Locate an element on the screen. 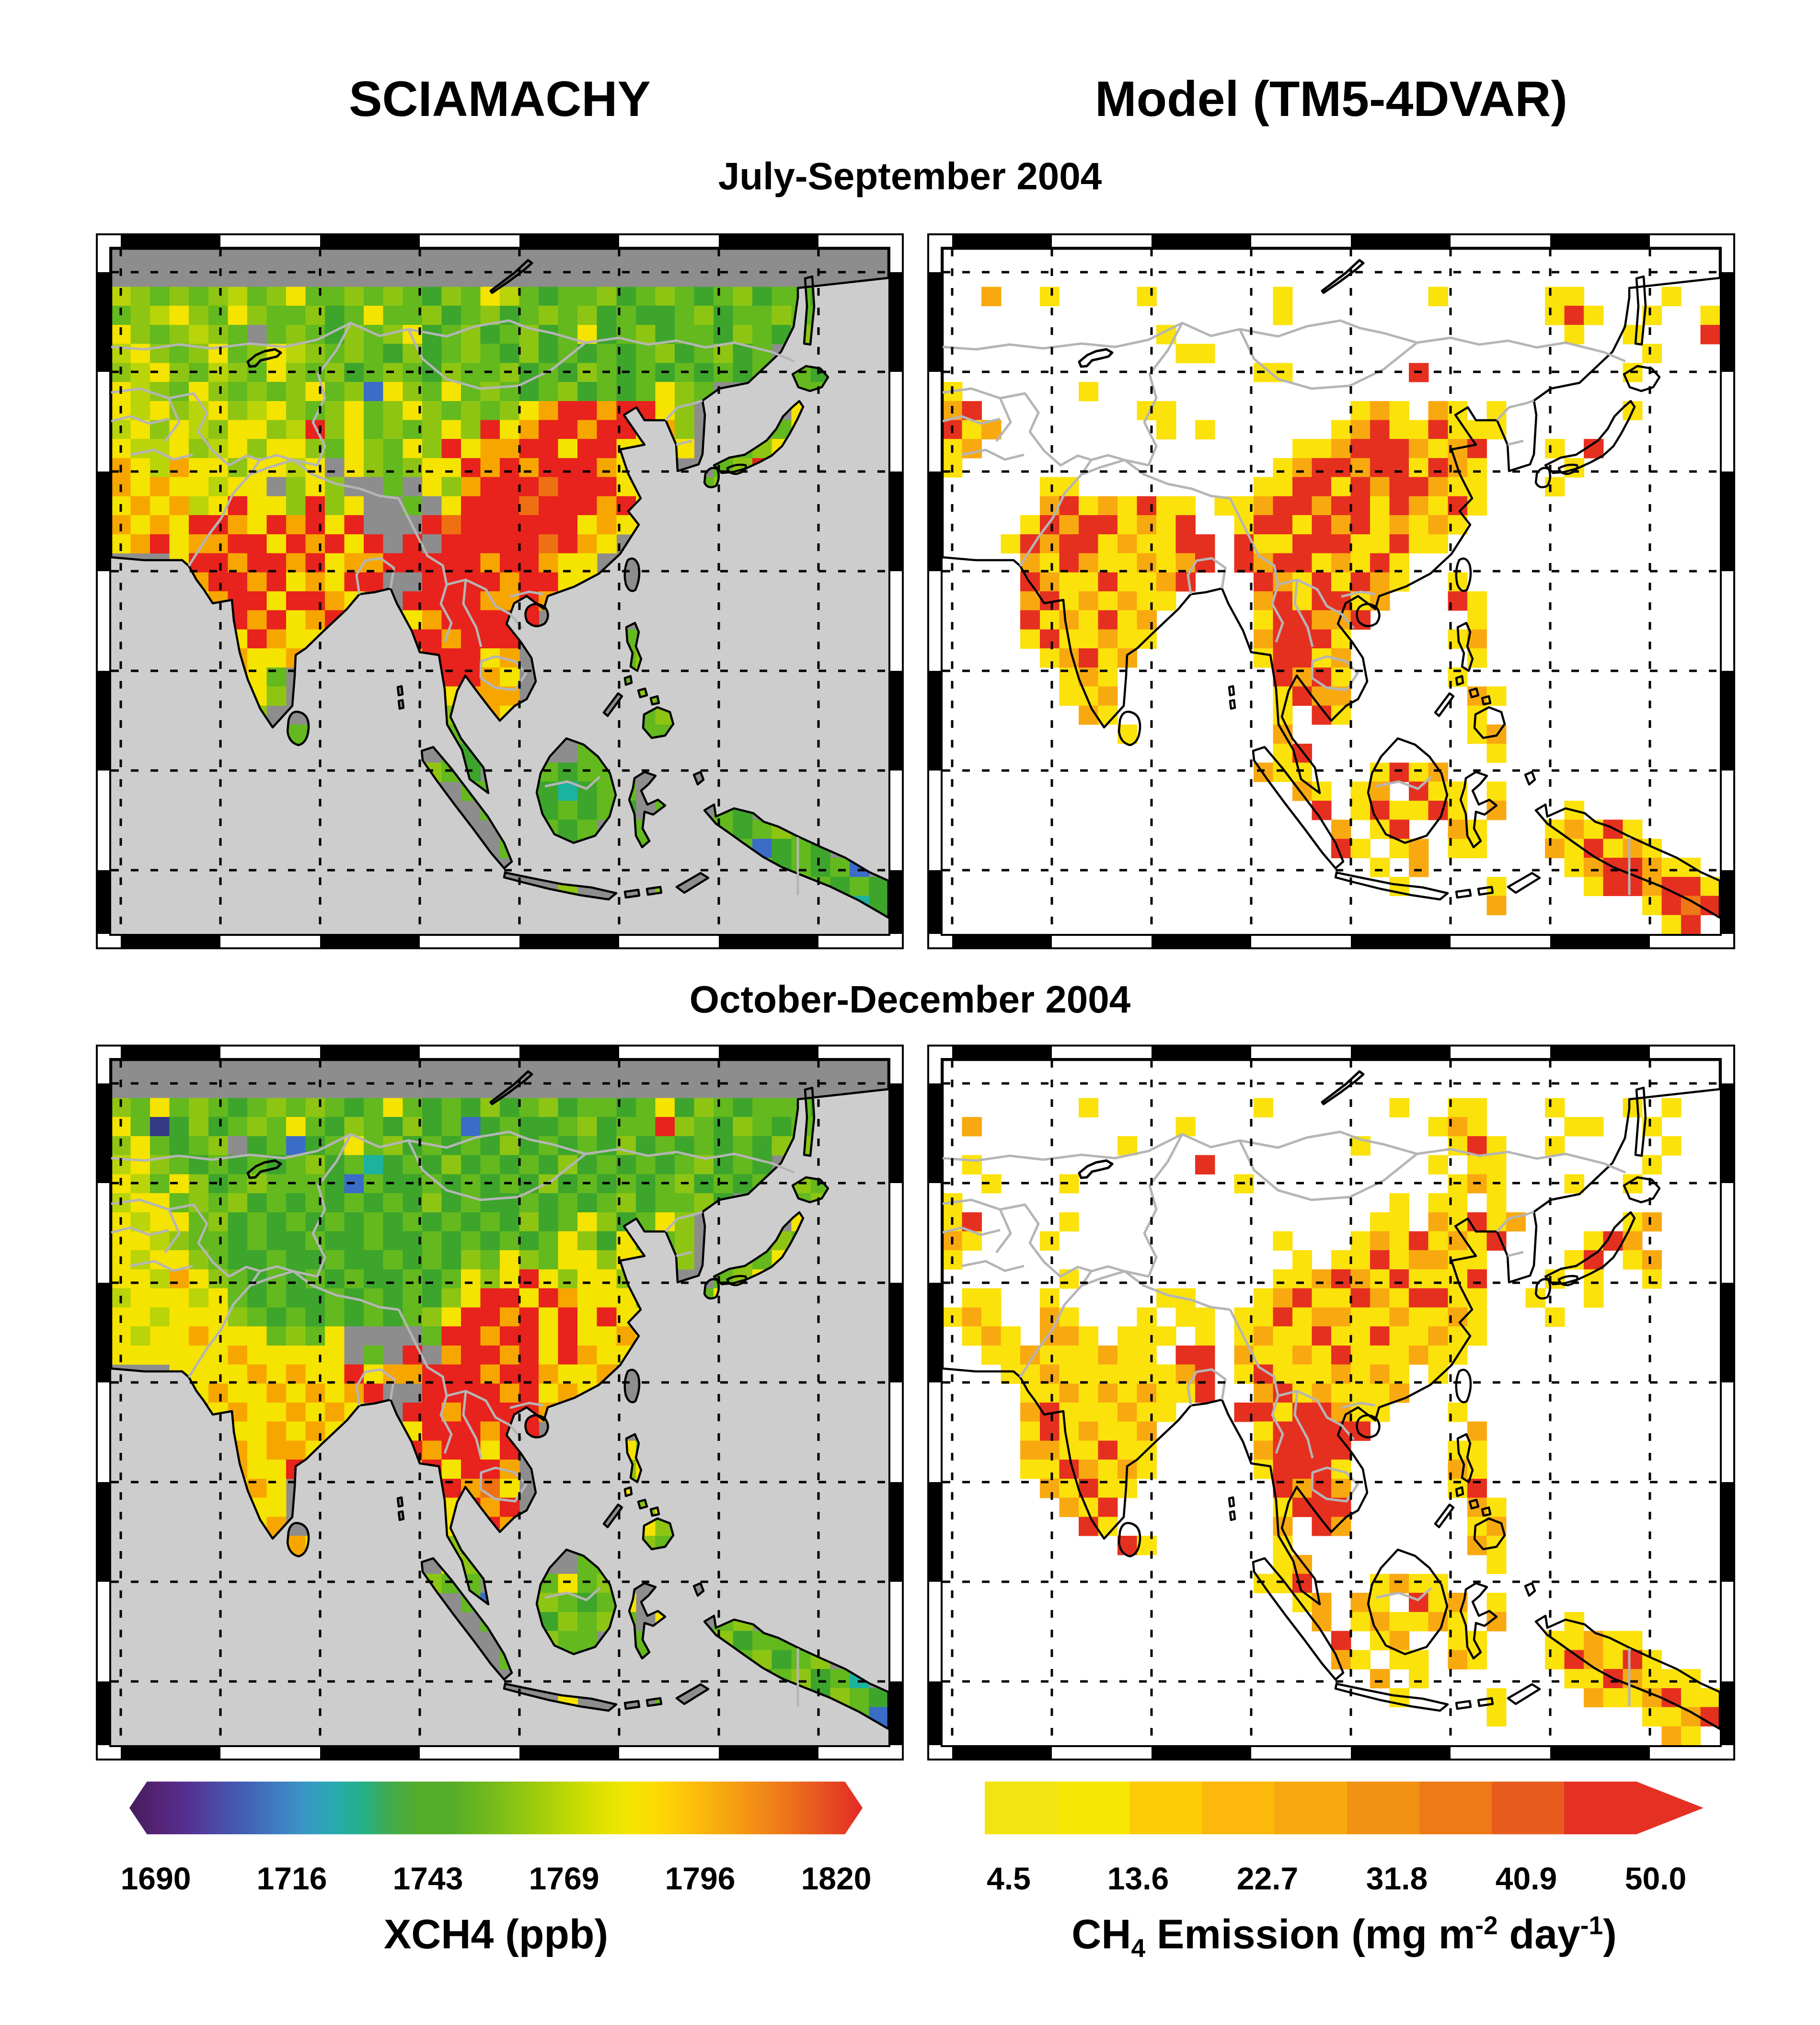 This screenshot has height=2025, width=1820. colorbar-tick-label: 31.8 is located at coordinates (1397, 1879).